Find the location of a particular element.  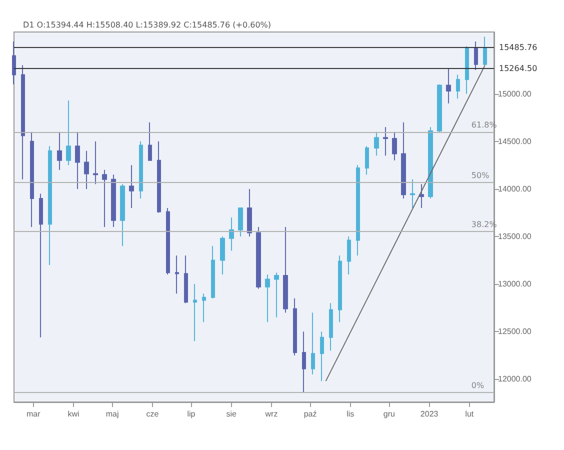

x-tick-label: 2023 is located at coordinates (429, 414).